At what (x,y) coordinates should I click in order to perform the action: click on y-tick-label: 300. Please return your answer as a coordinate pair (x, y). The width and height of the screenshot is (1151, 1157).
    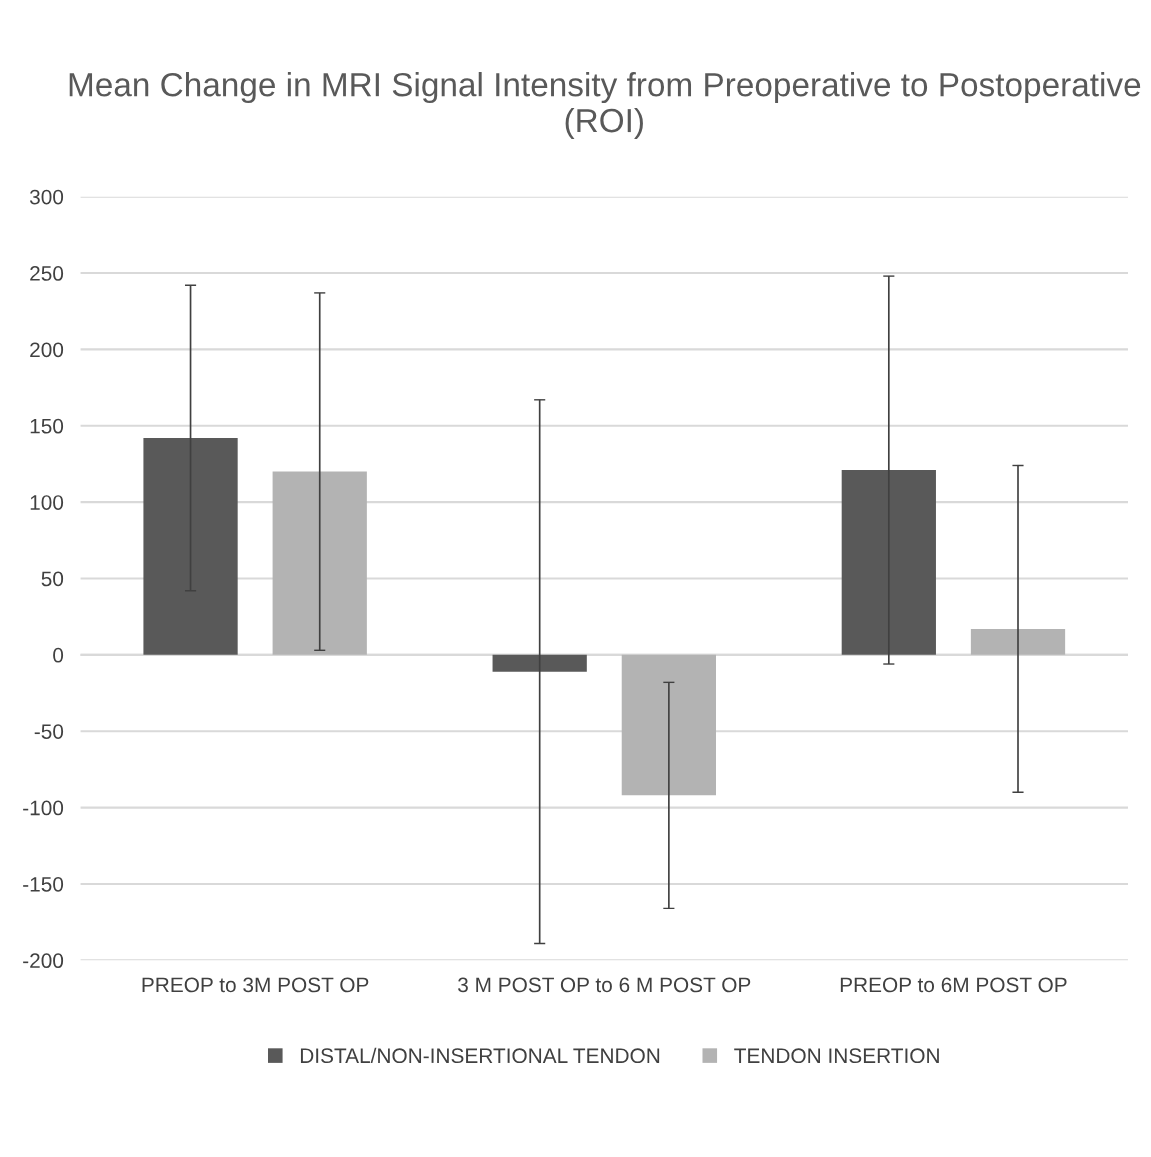
    Looking at the image, I should click on (46, 197).